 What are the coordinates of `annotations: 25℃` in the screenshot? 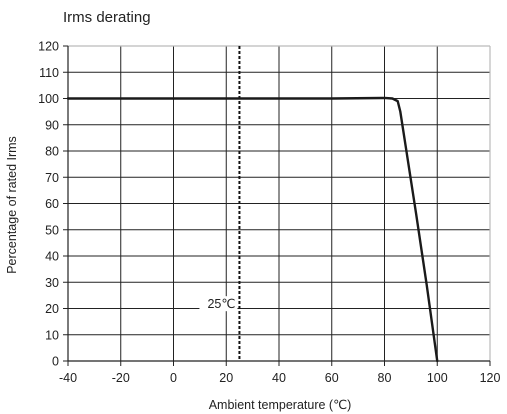 It's located at (220, 203).